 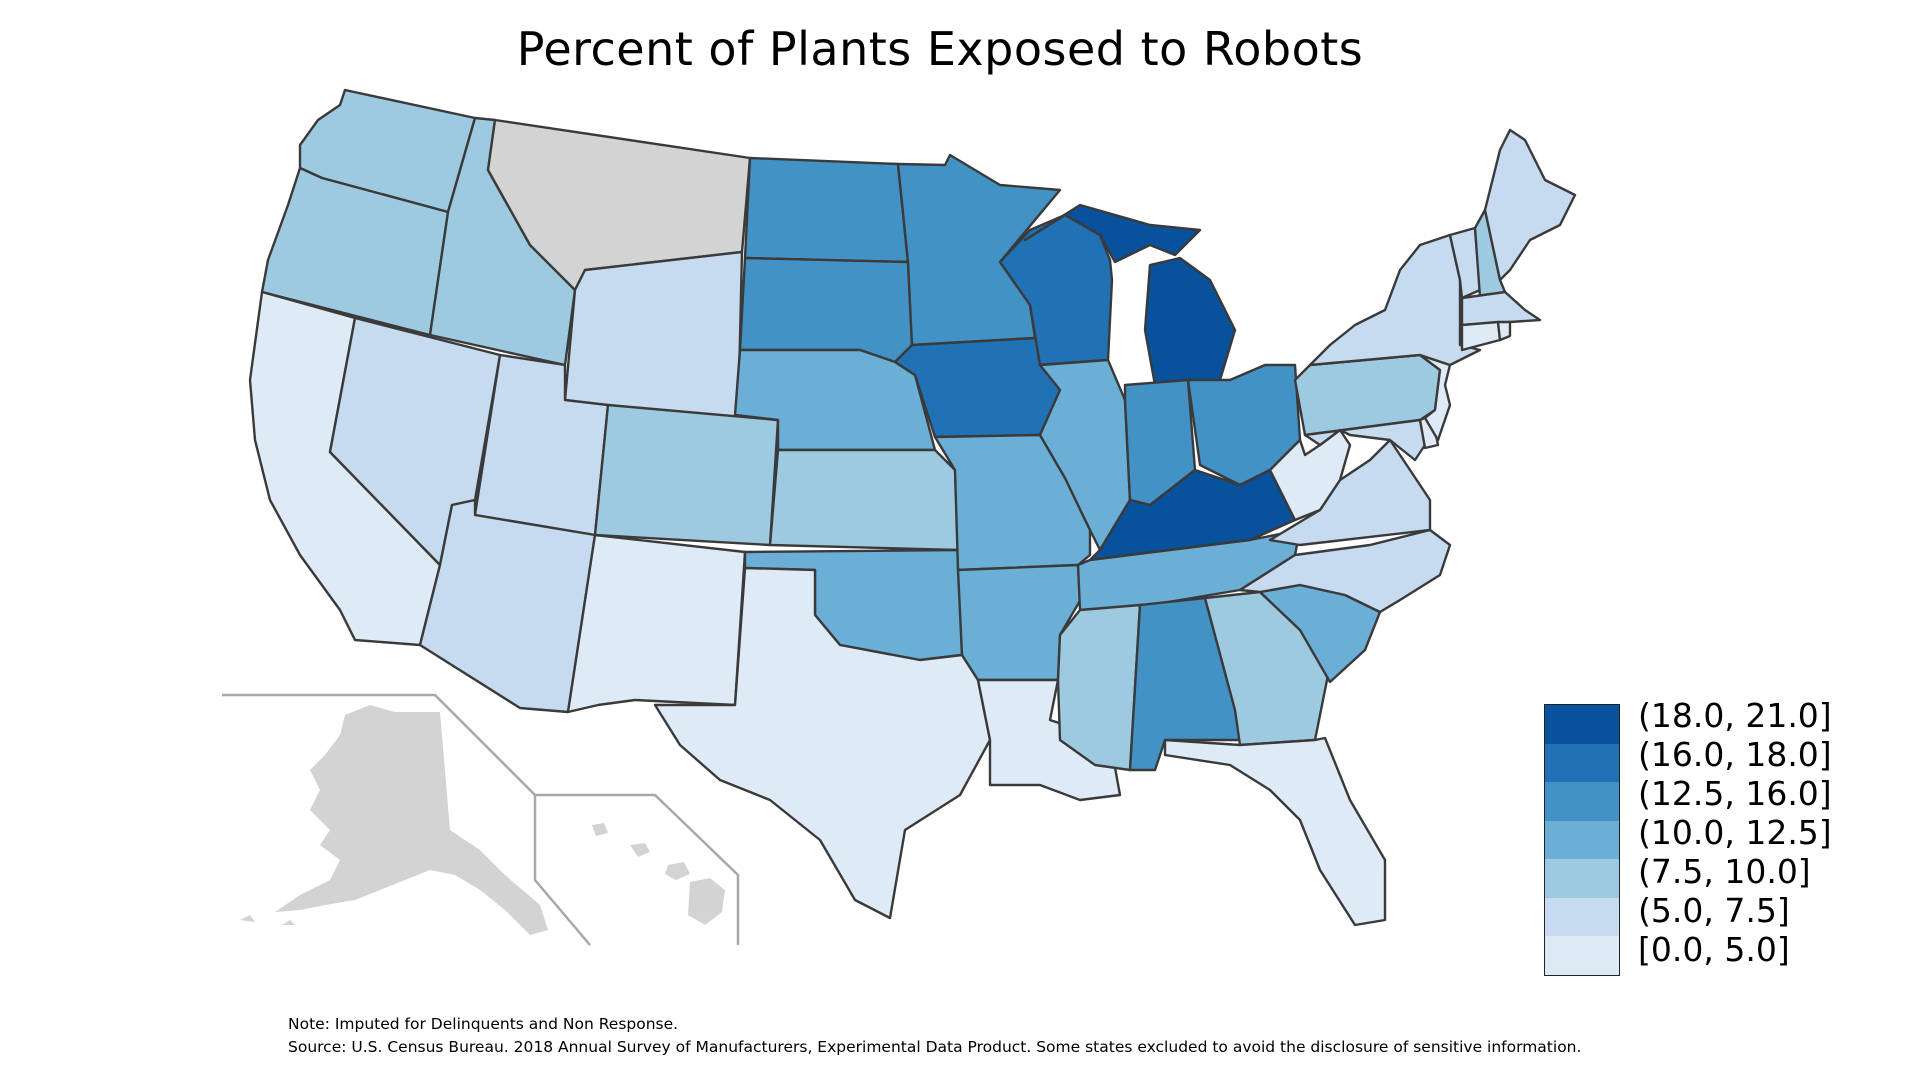 I want to click on state-AZ, so click(x=507, y=606).